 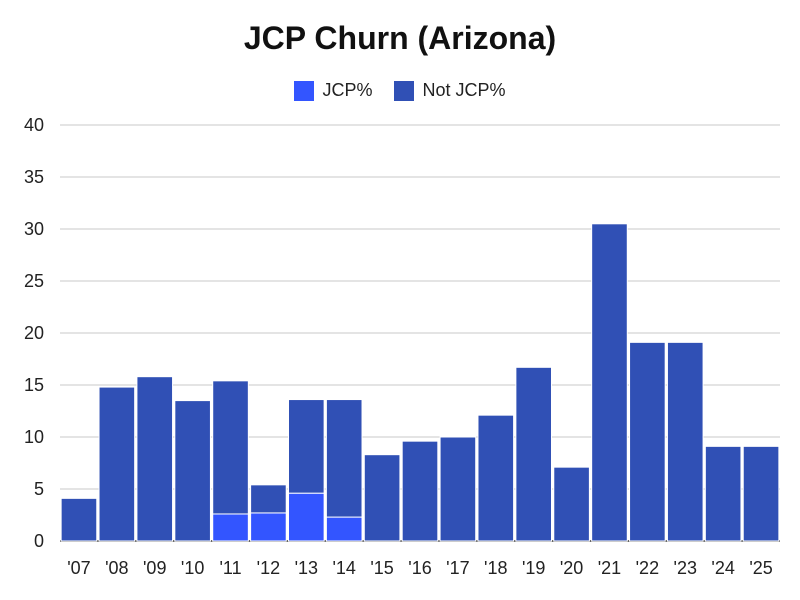 I want to click on legend-label-jcp: JCP%, so click(x=347, y=90).